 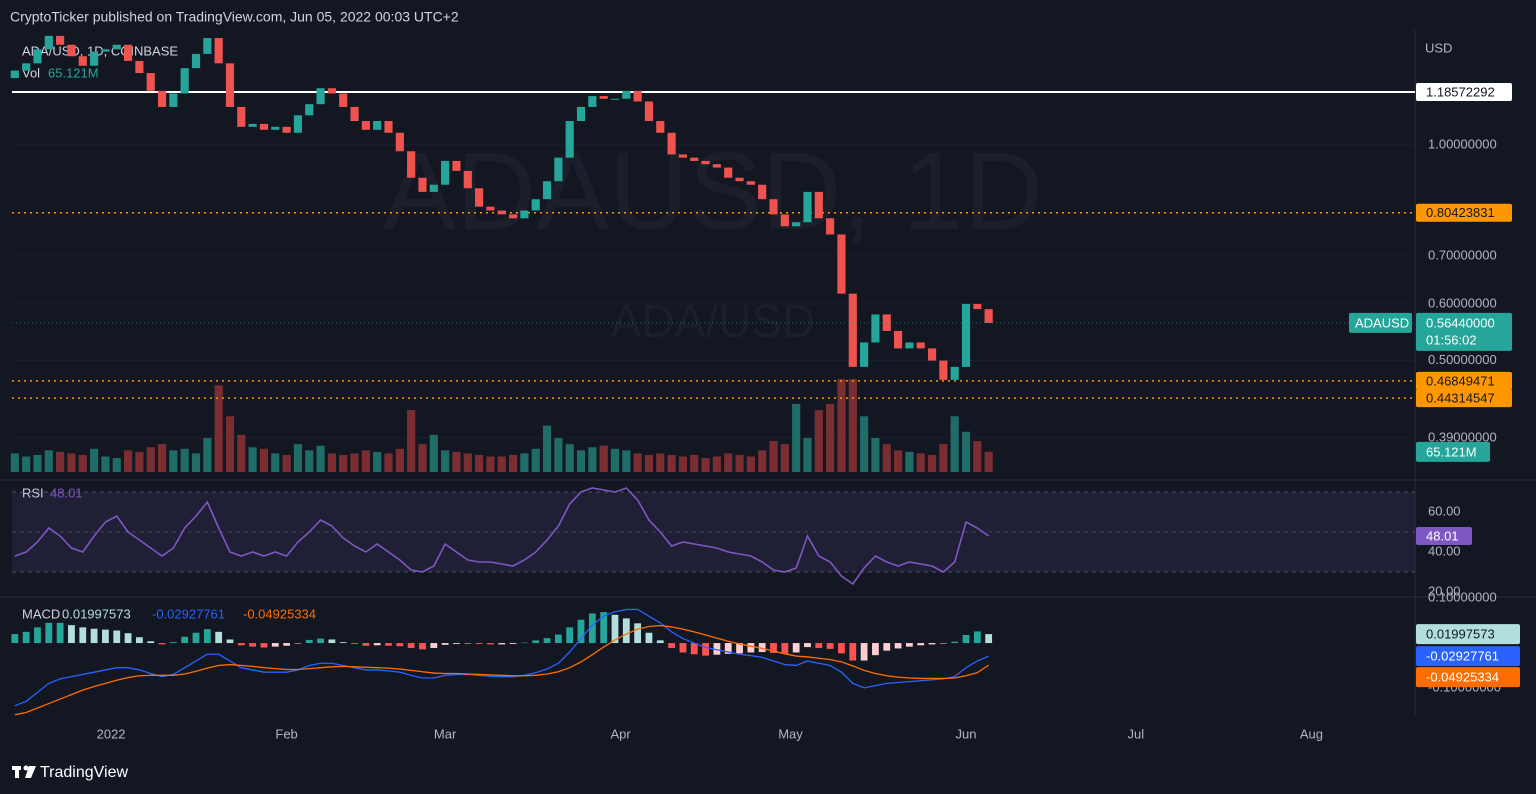 I want to click on brand-name: TradingView, so click(x=84, y=772).